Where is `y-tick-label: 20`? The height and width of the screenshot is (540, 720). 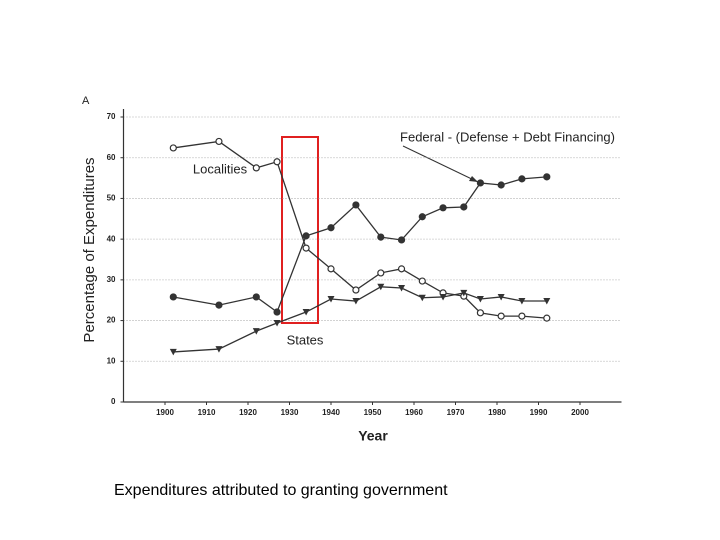 y-tick-label: 20 is located at coordinates (111, 320).